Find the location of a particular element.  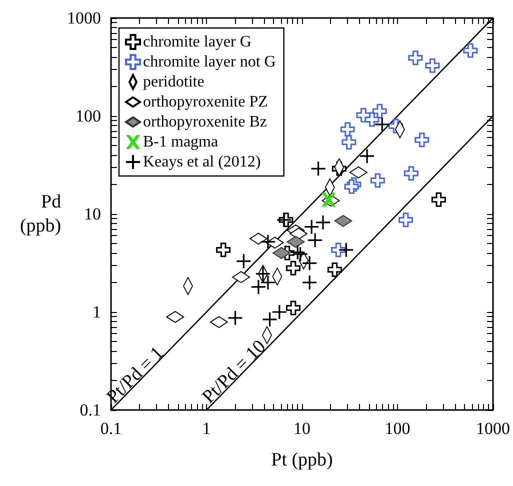

y-tick-label: 10 is located at coordinates (92, 214).